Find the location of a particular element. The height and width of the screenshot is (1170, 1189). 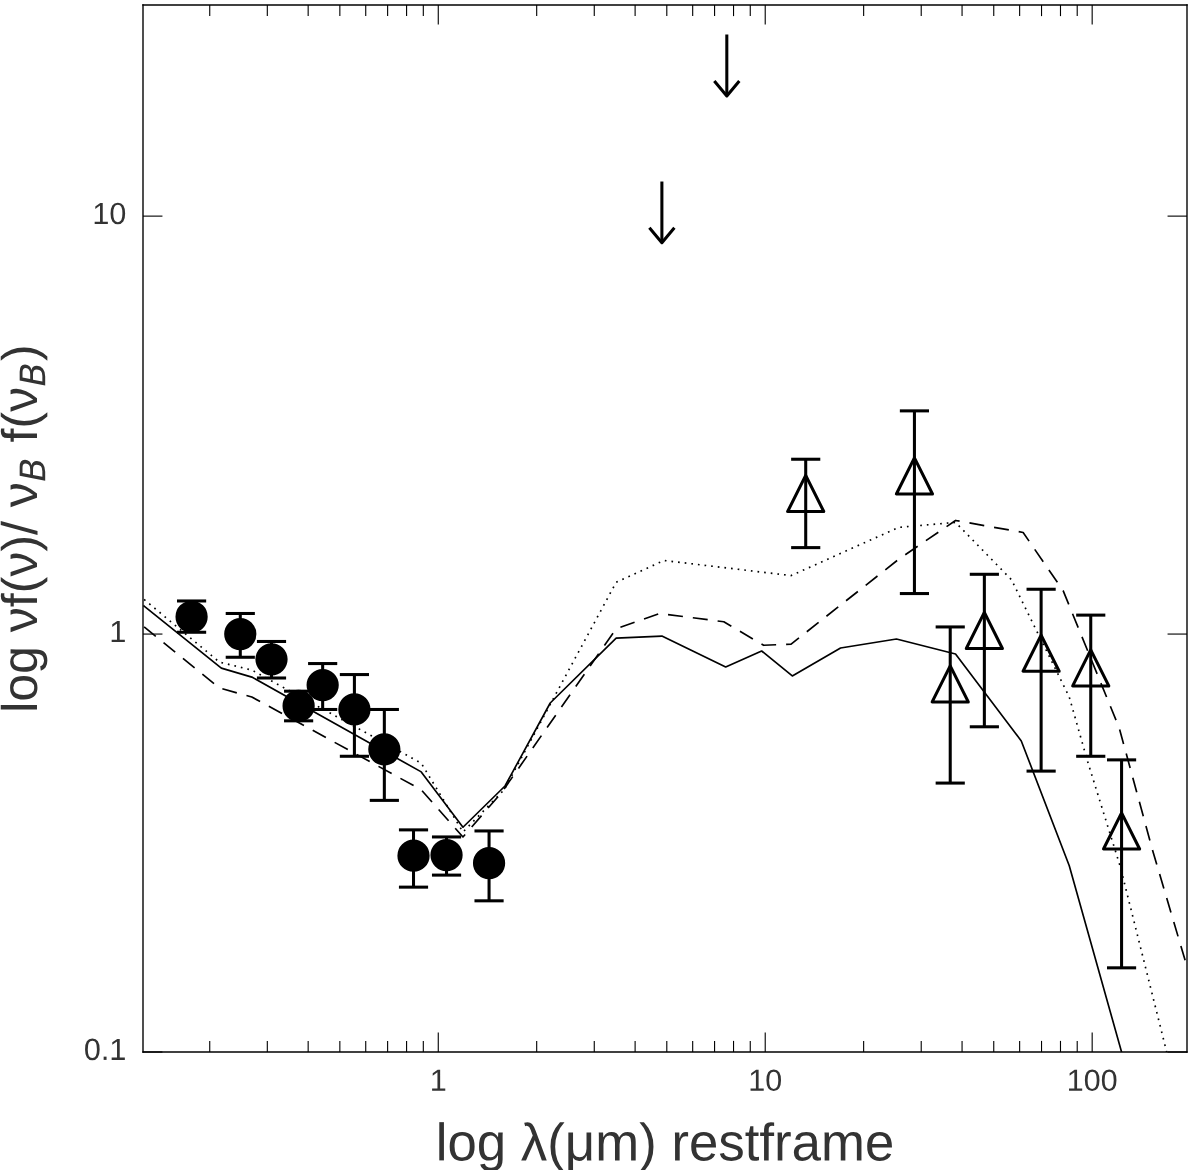

x-tick-label: 10 is located at coordinates (766, 1080).